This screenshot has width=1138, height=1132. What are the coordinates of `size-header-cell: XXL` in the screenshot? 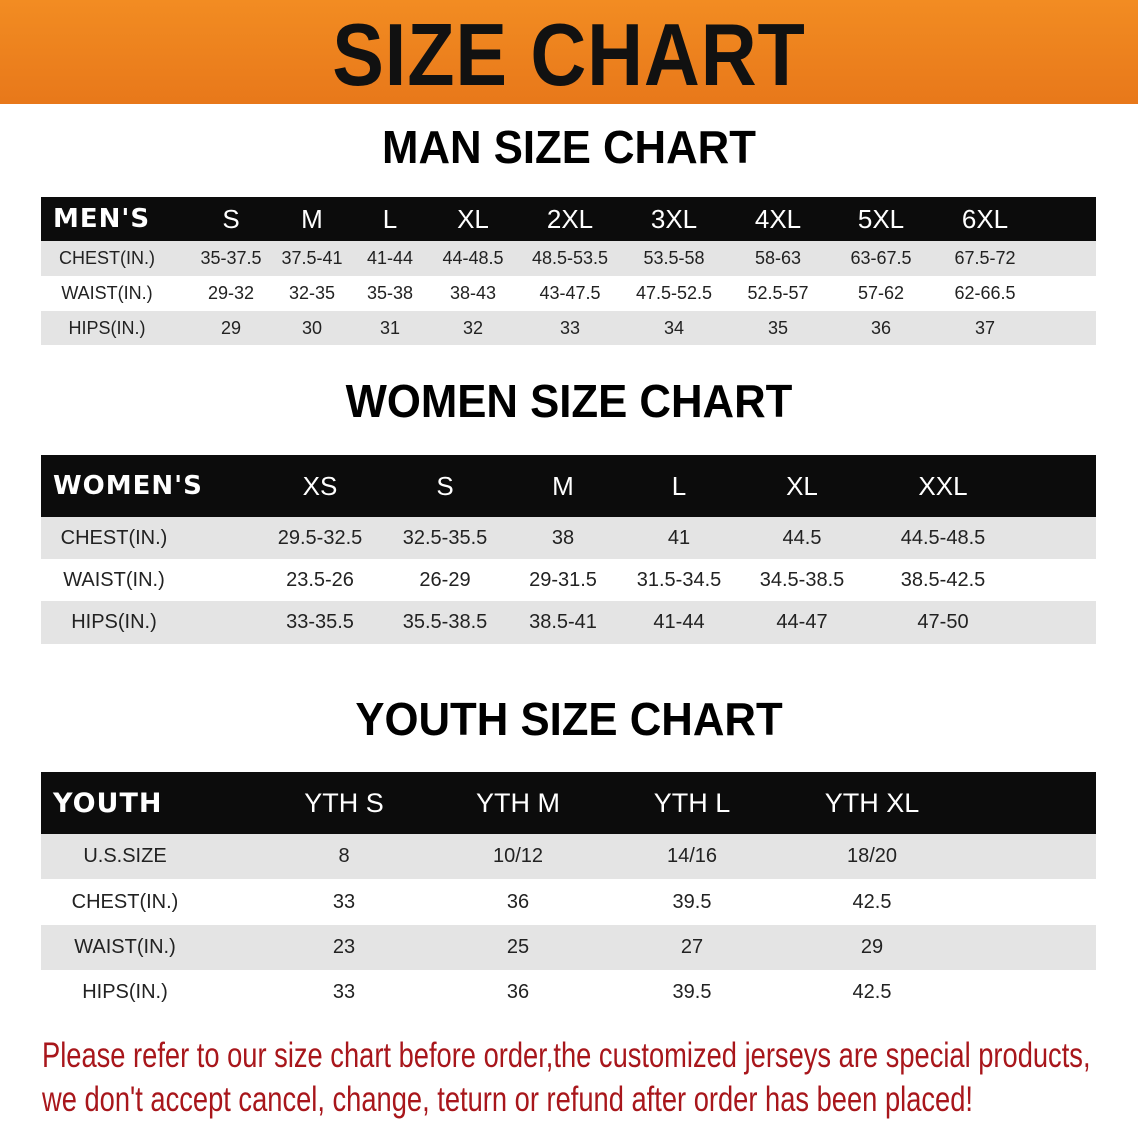 It's located at (943, 485).